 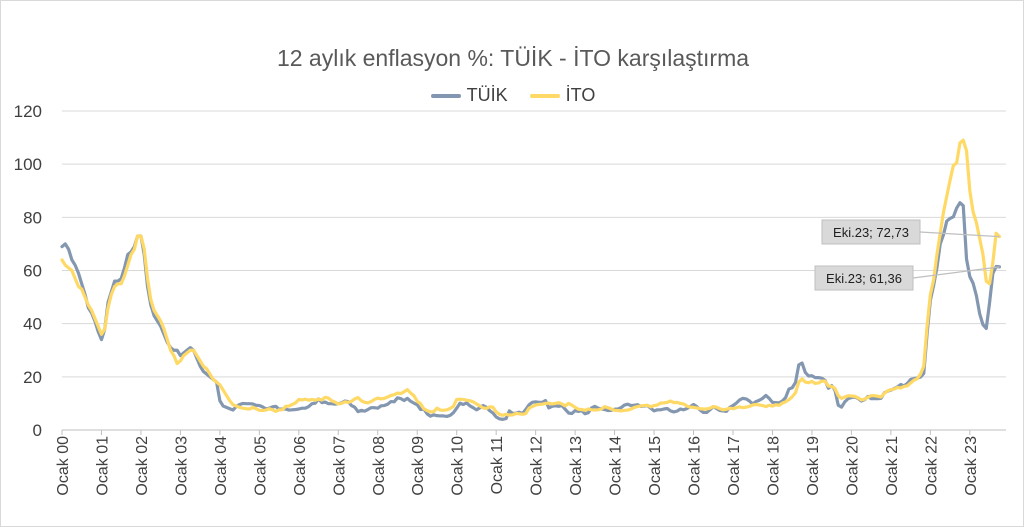 I want to click on x-tick-label: Ocak 17, so click(x=734, y=466).